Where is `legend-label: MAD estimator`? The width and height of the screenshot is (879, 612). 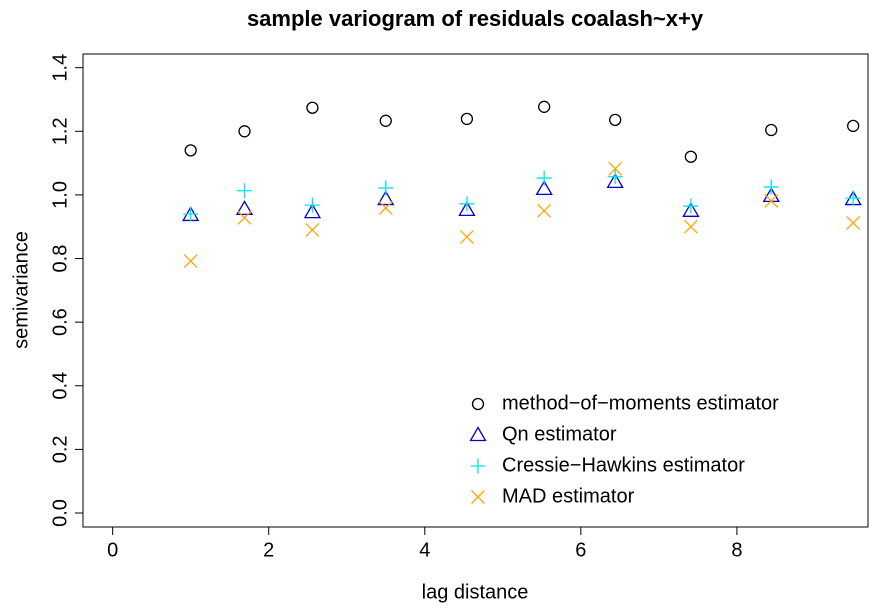
legend-label: MAD estimator is located at coordinates (568, 496).